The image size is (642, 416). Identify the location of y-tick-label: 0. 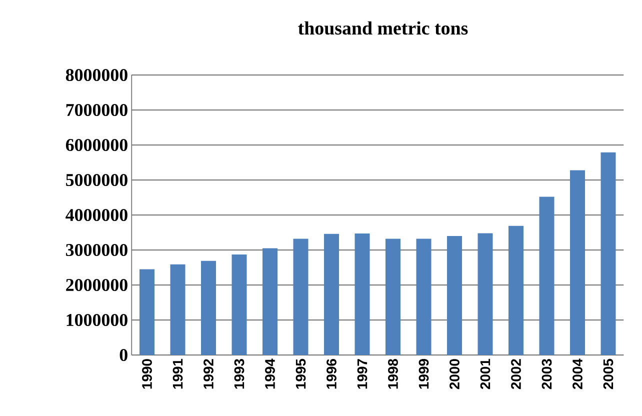
(124, 355).